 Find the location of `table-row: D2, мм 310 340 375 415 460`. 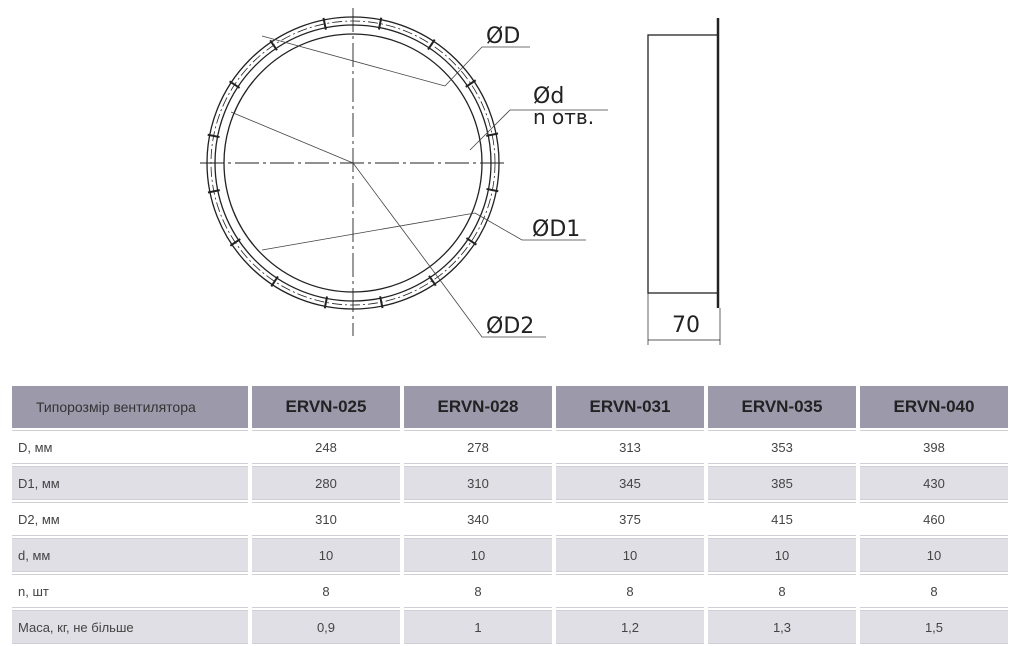

table-row: D2, мм 310 340 375 415 460 is located at coordinates (510, 519).